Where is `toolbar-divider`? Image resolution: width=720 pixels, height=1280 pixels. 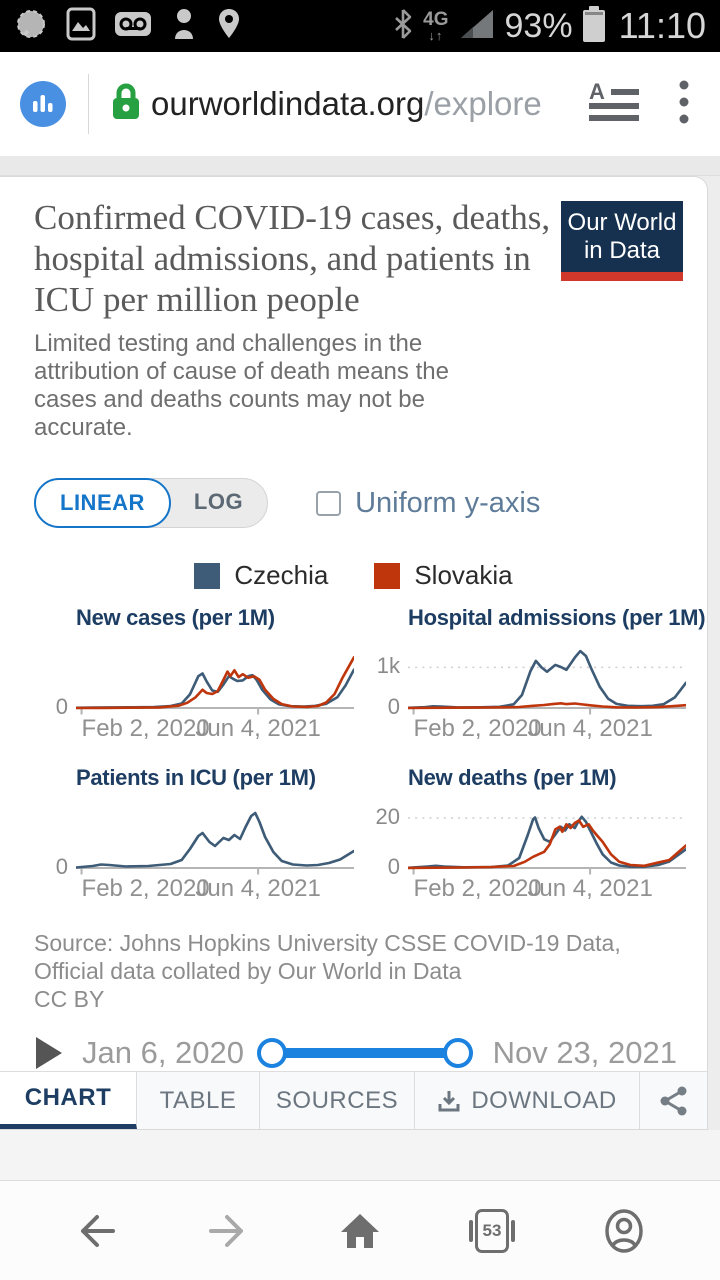
toolbar-divider is located at coordinates (88, 104).